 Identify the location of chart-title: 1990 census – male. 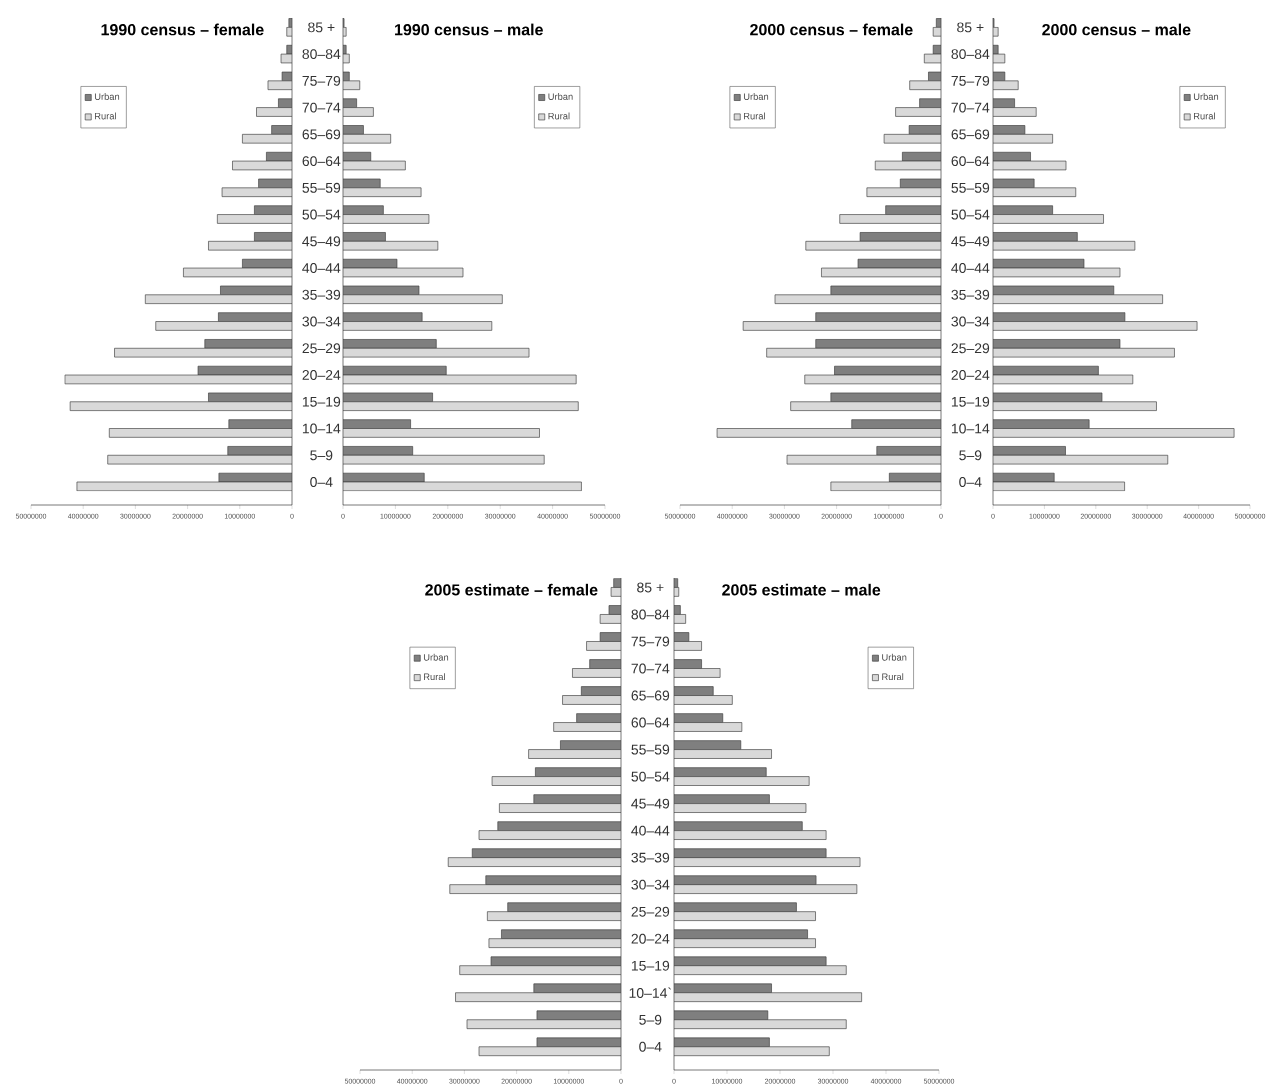
(469, 29).